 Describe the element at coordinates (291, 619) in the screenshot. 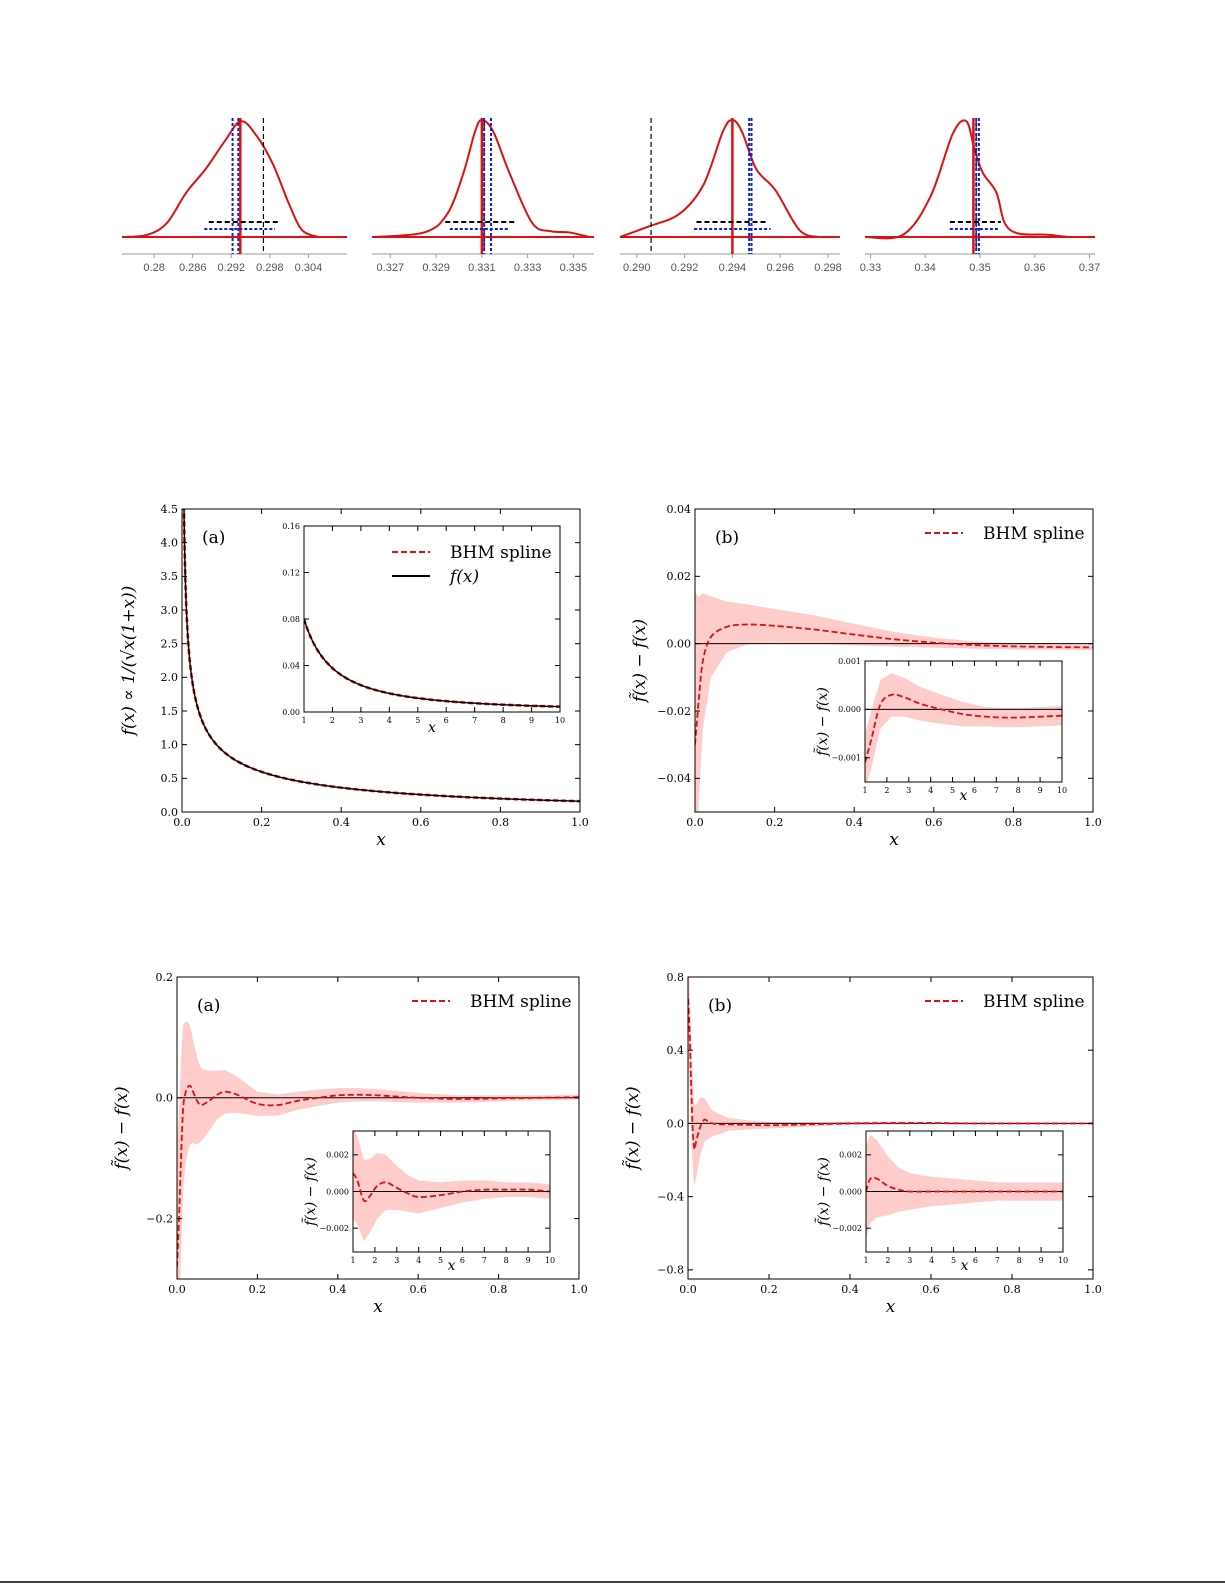

I see `y-tick-label: 0.08` at that location.